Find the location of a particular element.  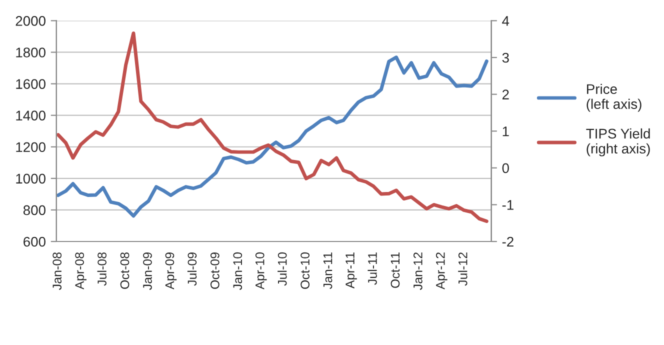

x-tick-label: Apr-12 is located at coordinates (442, 271).